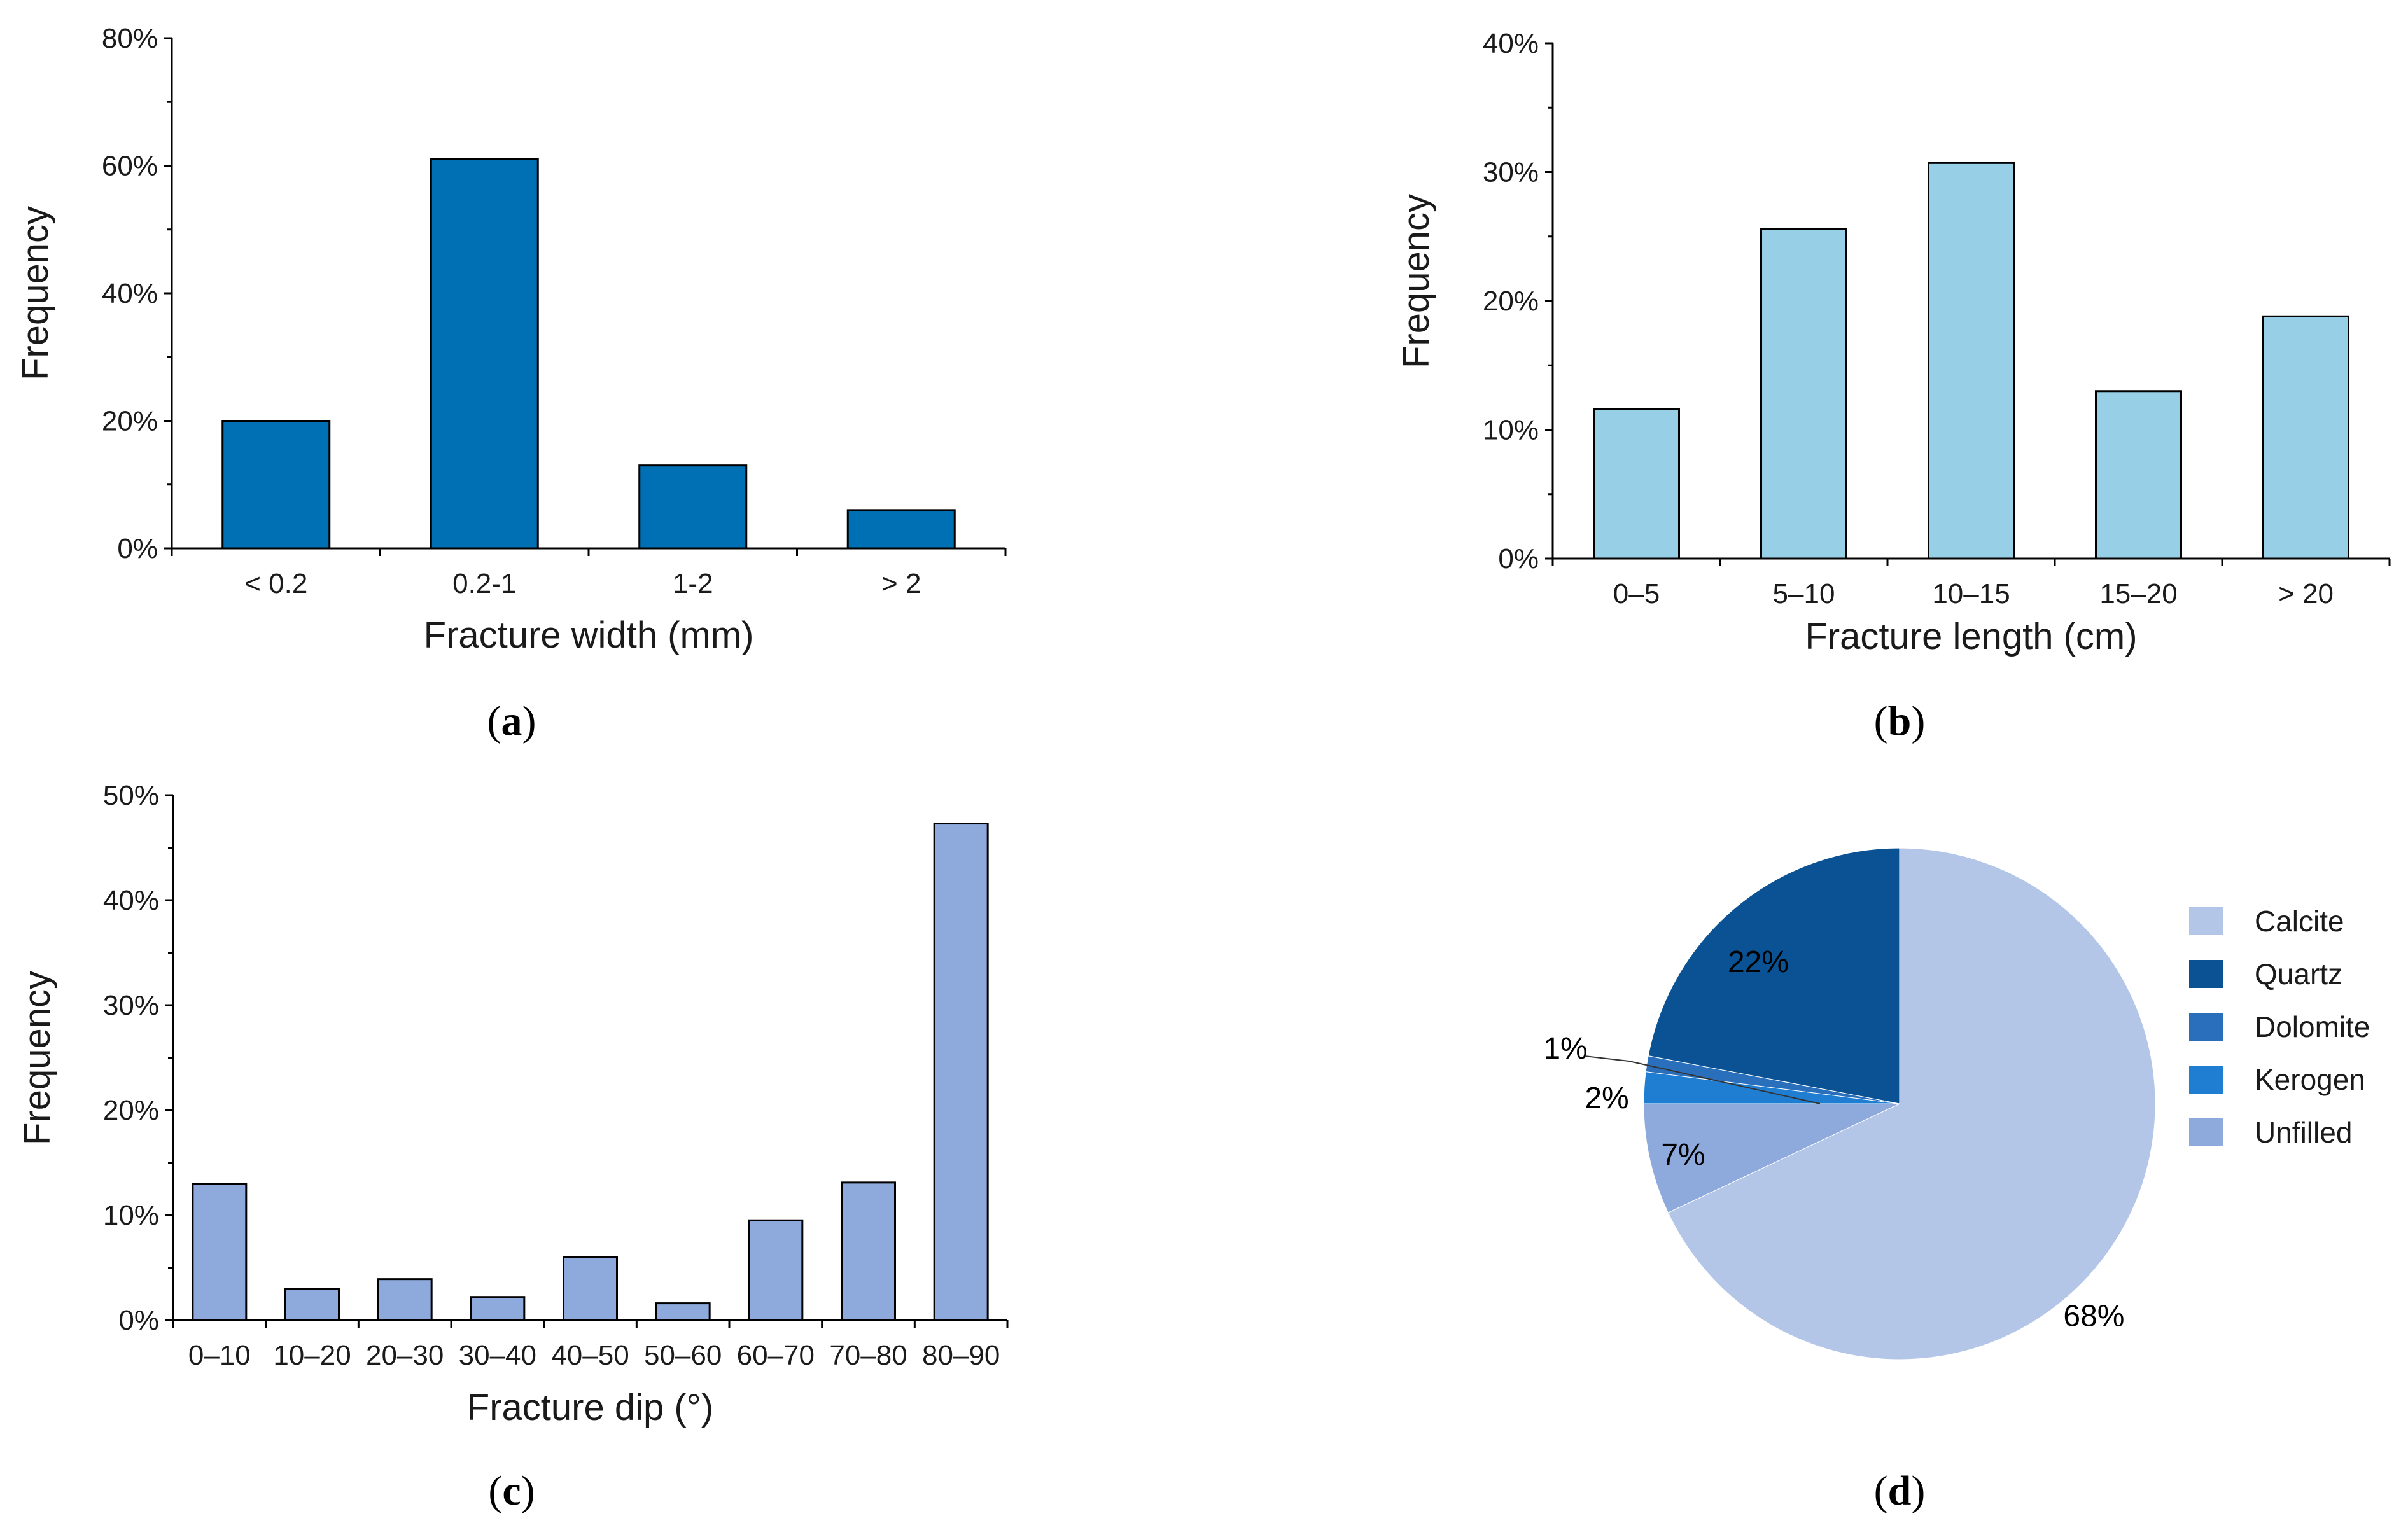 This screenshot has width=2408, height=1530. I want to click on panel-label-letter: b, so click(1900, 721).